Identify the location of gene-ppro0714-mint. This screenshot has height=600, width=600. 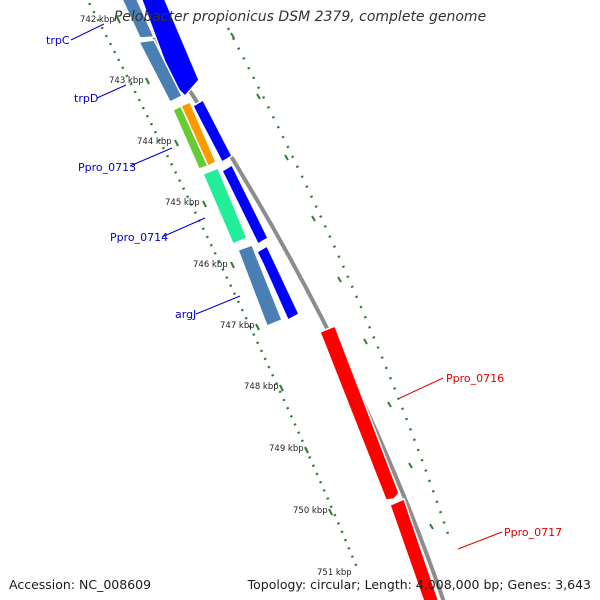
(225, 206).